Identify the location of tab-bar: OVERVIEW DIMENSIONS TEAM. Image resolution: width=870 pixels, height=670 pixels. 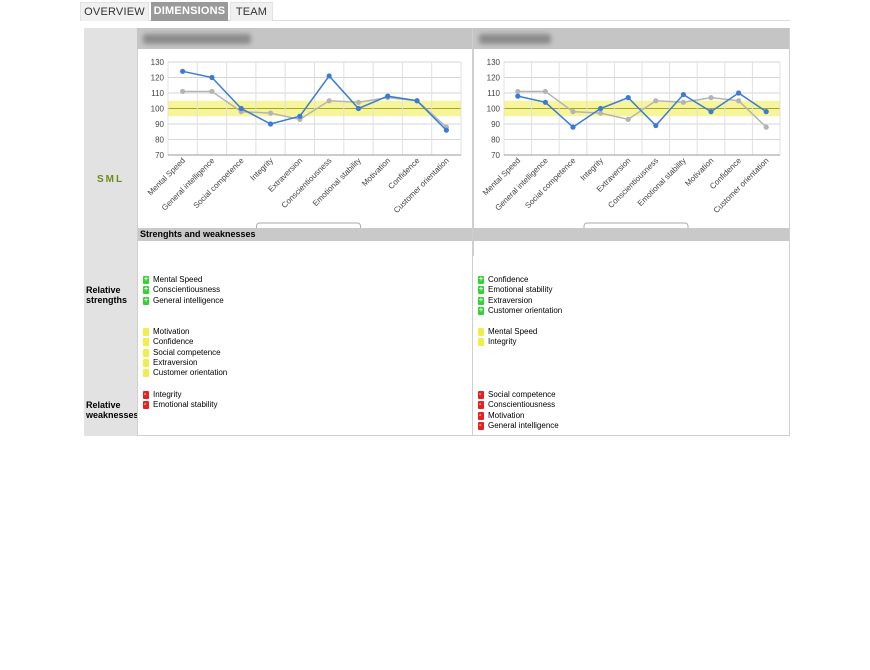
(435, 11).